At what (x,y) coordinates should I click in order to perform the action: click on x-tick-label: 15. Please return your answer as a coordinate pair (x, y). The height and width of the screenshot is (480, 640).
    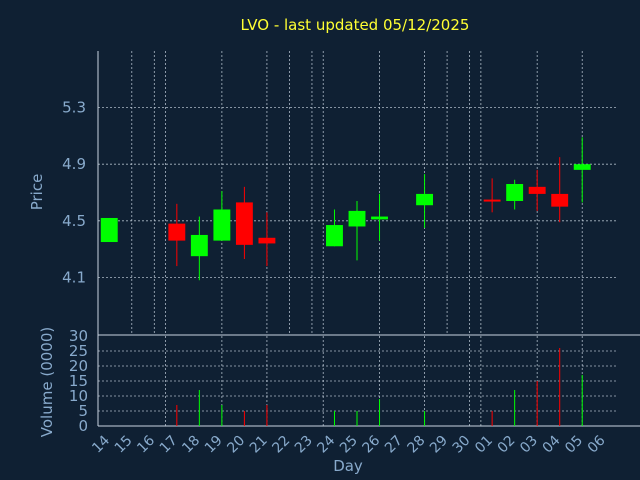
    Looking at the image, I should click on (124, 445).